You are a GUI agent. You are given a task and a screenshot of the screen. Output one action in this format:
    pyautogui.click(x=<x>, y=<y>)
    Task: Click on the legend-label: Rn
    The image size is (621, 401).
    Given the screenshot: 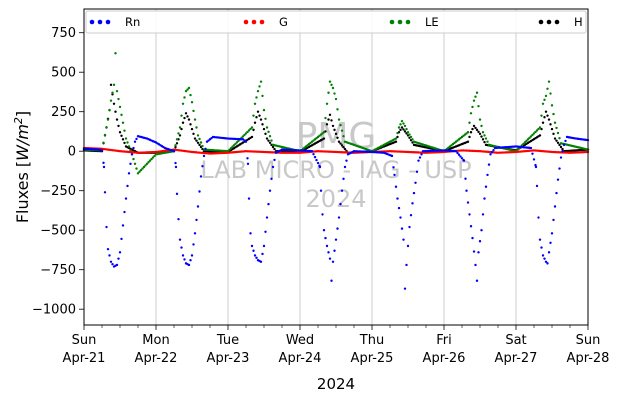 What is the action you would take?
    pyautogui.click(x=132, y=22)
    